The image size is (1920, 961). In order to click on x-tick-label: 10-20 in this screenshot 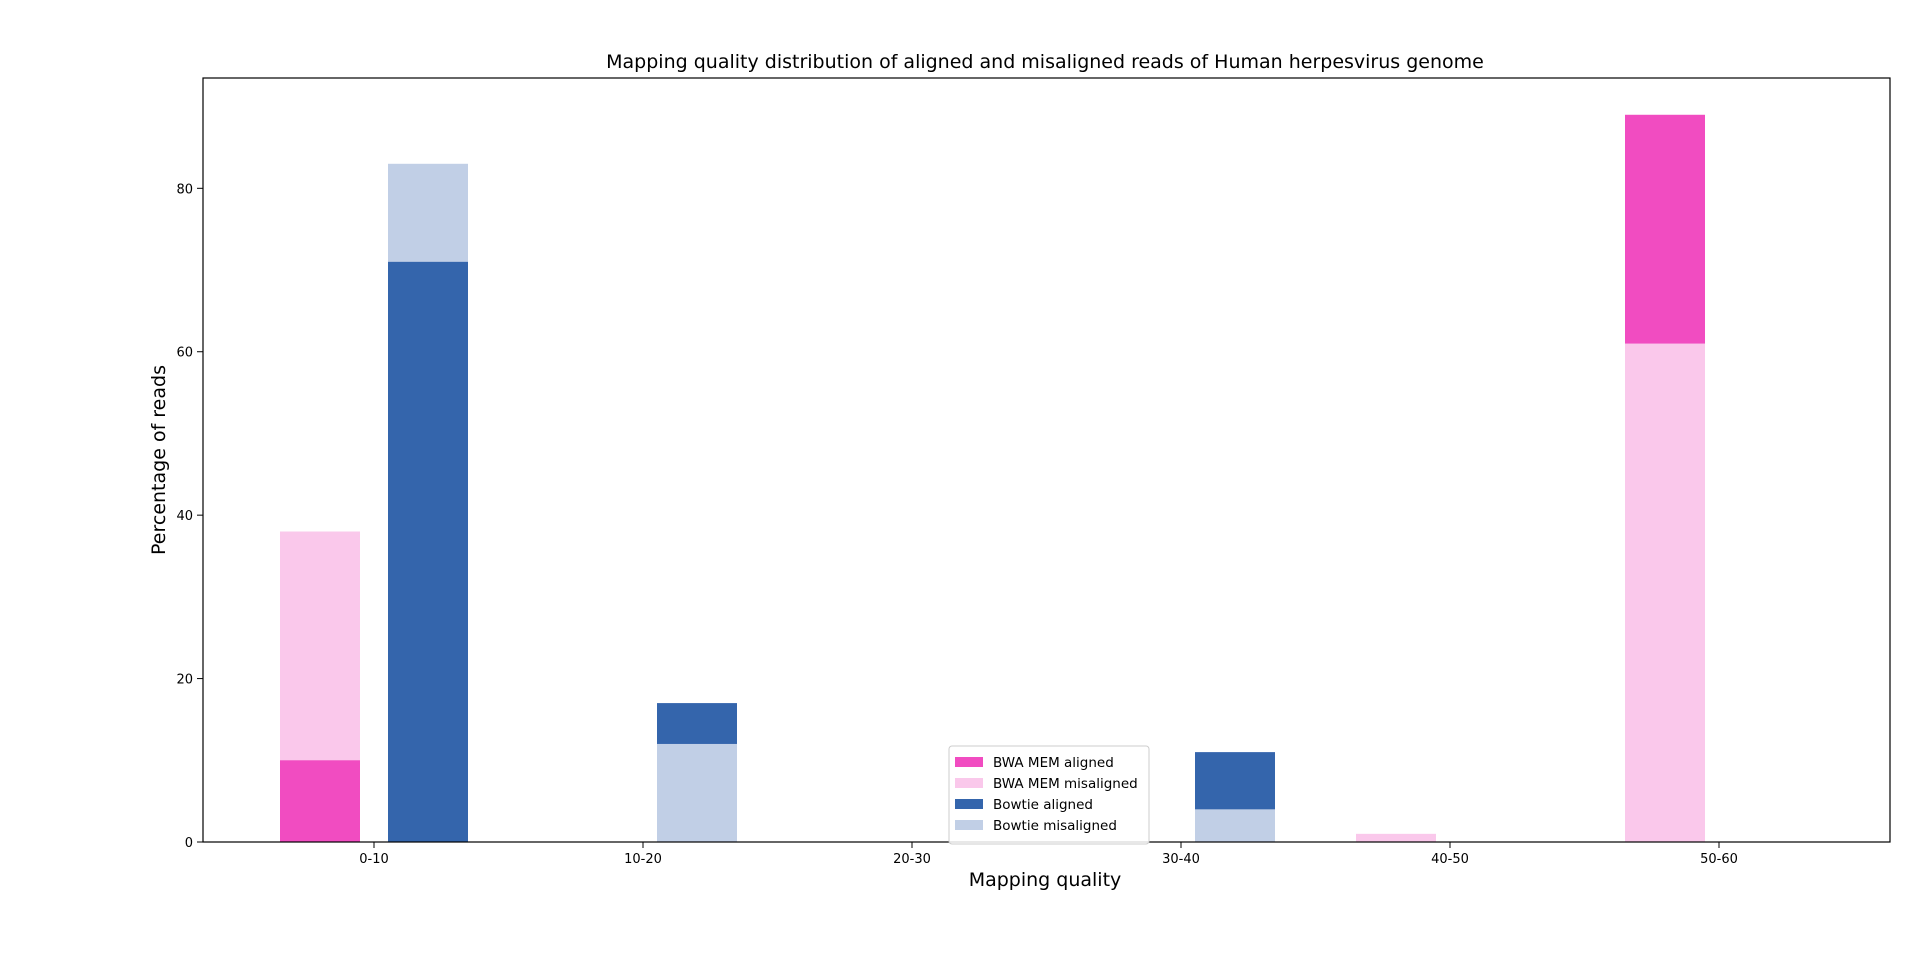, I will do `click(643, 859)`.